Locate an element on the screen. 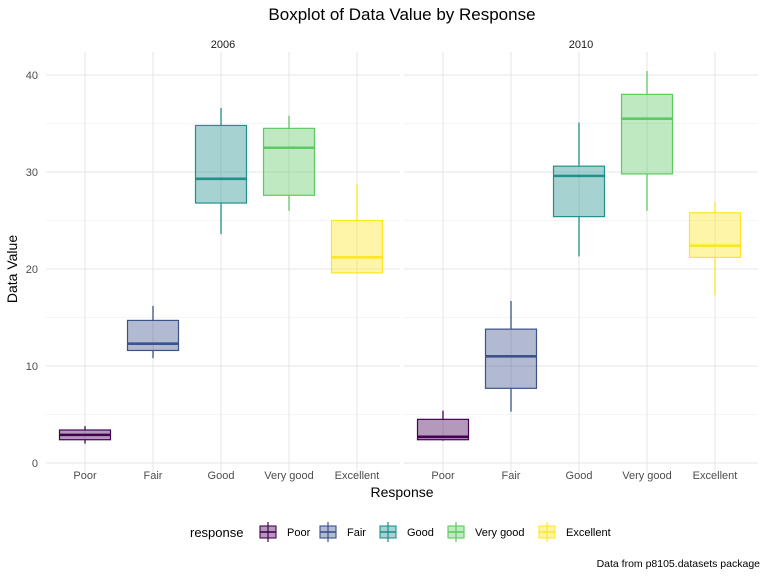 The image size is (768, 576). y-axis-title: Data Value is located at coordinates (12, 269).